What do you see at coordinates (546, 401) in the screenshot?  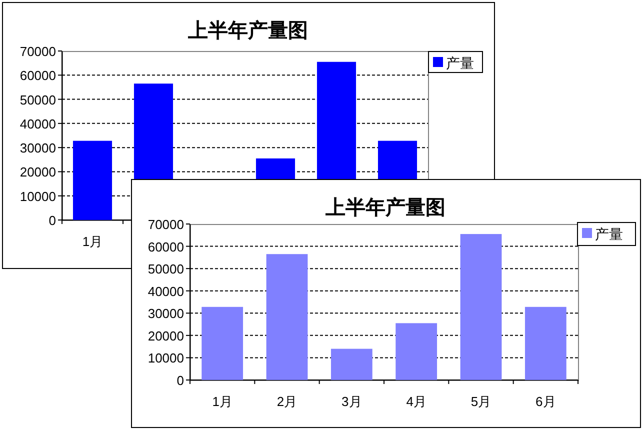 I see `x-tick-label: 6月` at bounding box center [546, 401].